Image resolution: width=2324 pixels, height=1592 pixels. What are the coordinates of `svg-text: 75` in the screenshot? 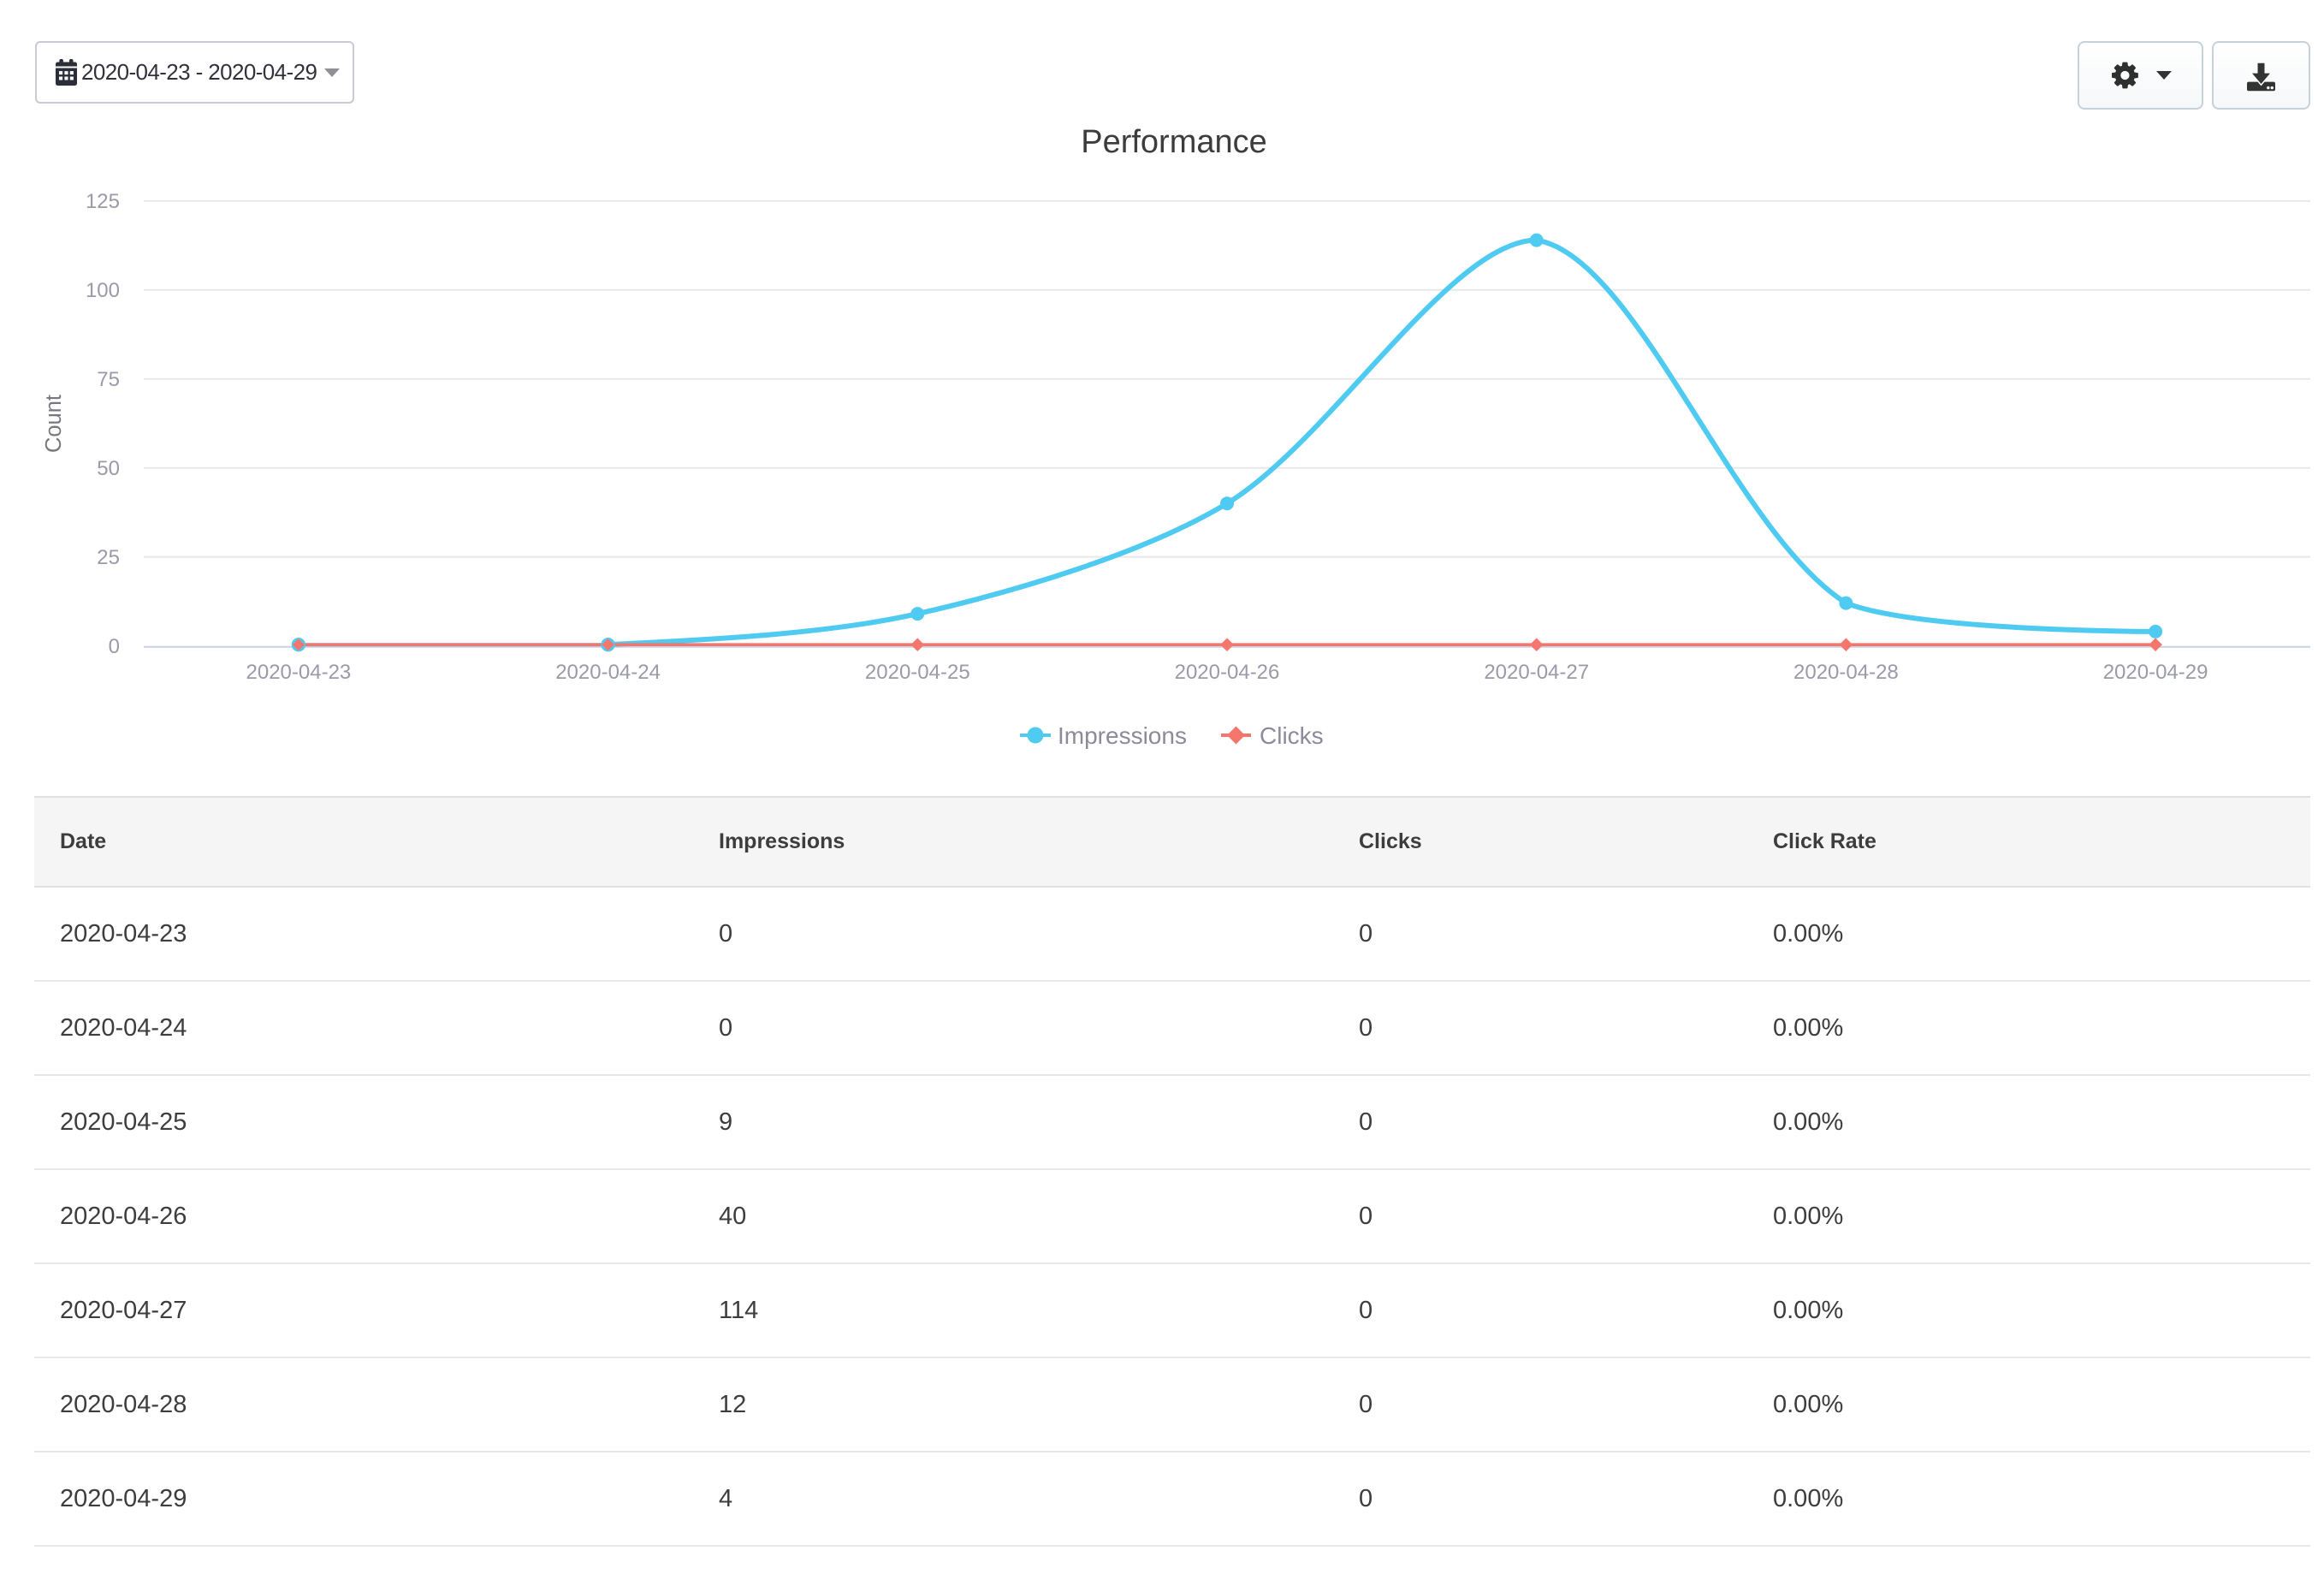 It's located at (108, 379).